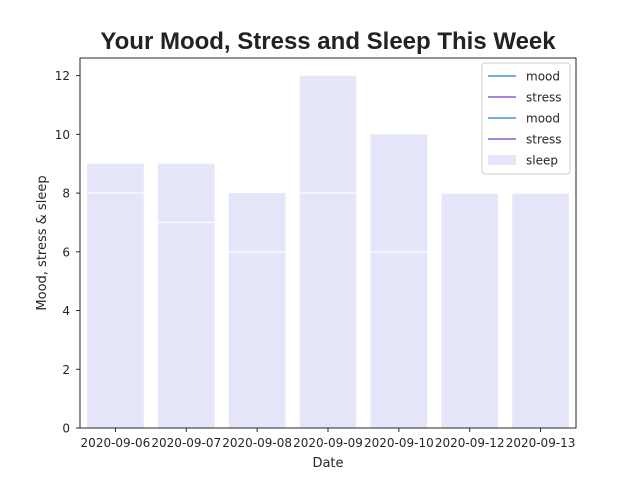  I want to click on y-axis: 0 2 4 6 8 10 12, so click(67, 252).